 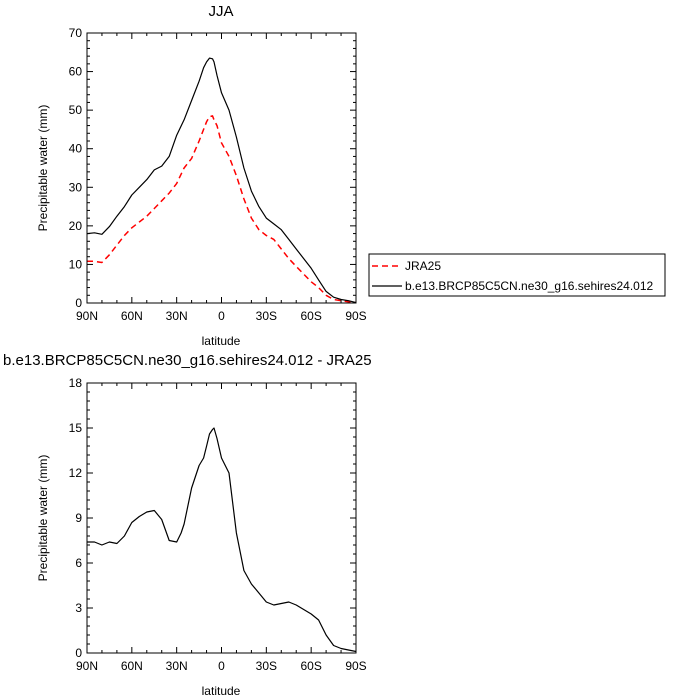 What do you see at coordinates (76, 149) in the screenshot?
I see `y-tick-label: 40` at bounding box center [76, 149].